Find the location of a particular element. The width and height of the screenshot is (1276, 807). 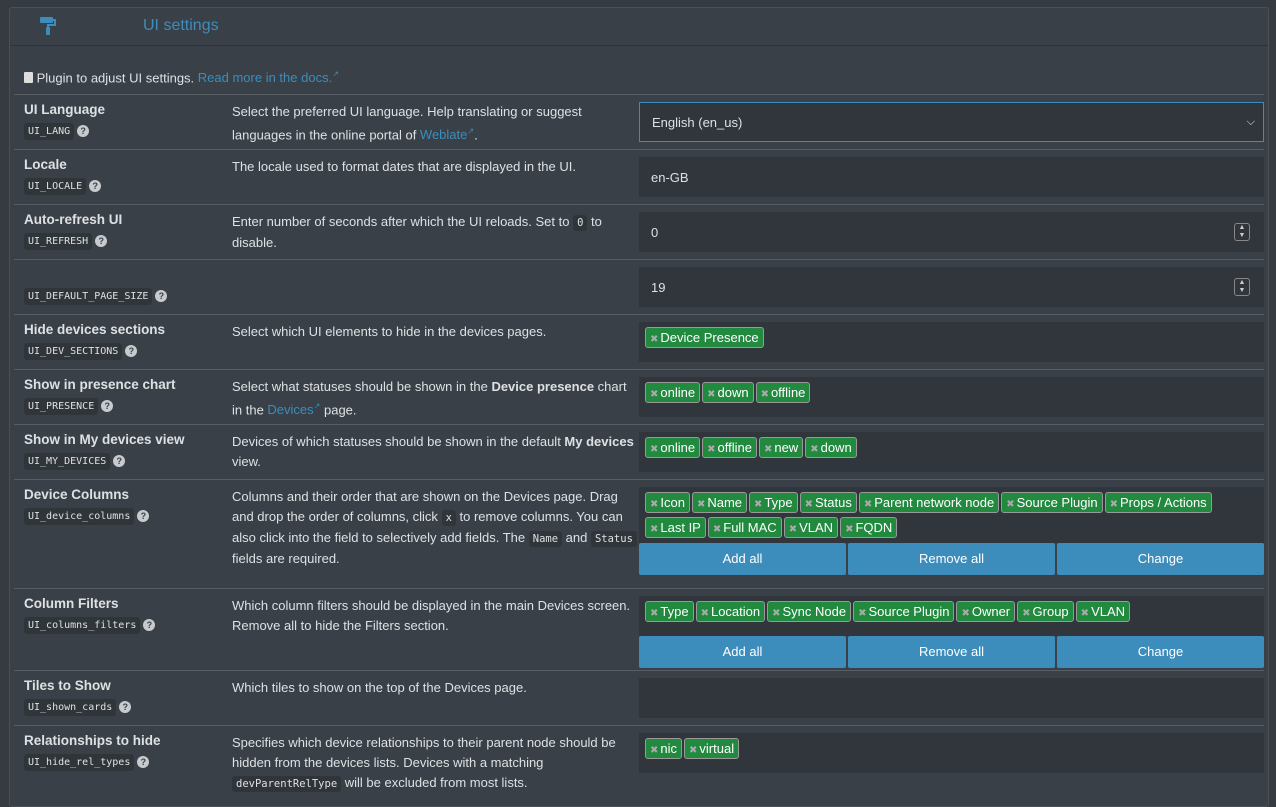

tag: ✖ Icon is located at coordinates (667, 502).